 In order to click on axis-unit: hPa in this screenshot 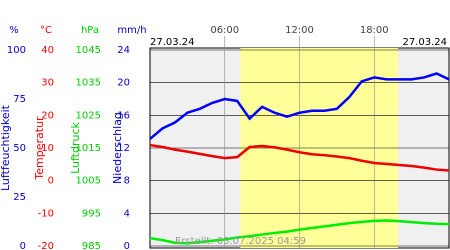, I will do `click(90, 30)`.